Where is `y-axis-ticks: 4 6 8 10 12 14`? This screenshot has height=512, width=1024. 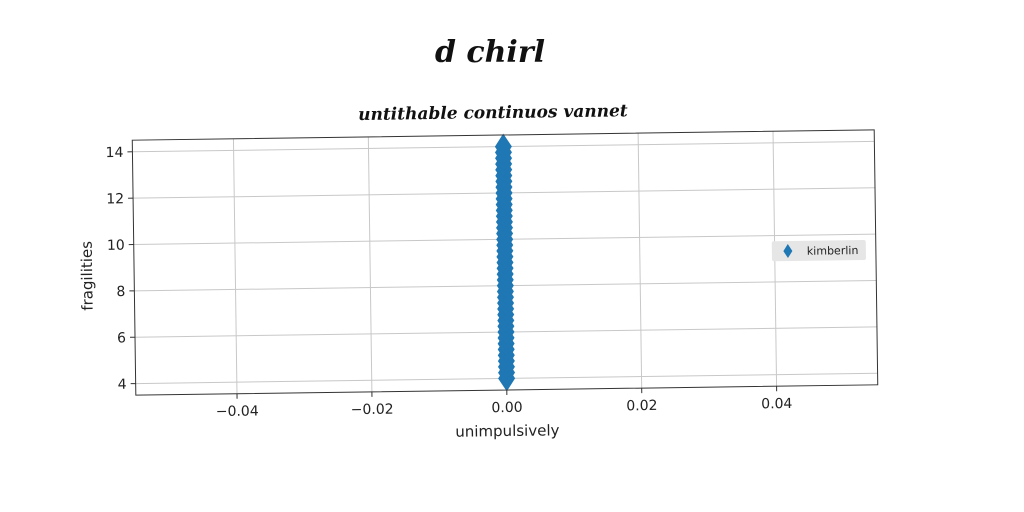 y-axis-ticks: 4 6 8 10 12 14 is located at coordinates (121, 269).